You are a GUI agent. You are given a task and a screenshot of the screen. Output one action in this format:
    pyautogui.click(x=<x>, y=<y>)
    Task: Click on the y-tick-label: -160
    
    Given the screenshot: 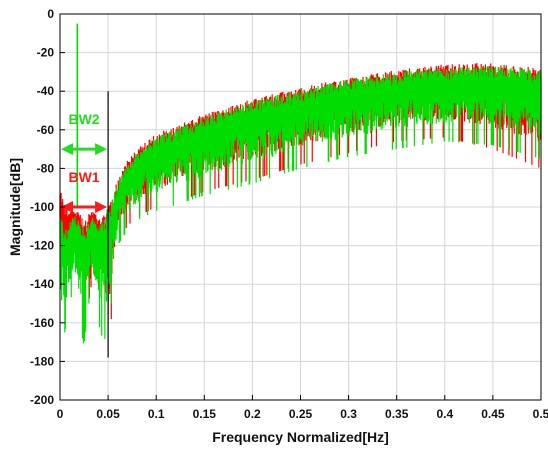 What is the action you would take?
    pyautogui.click(x=42, y=323)
    